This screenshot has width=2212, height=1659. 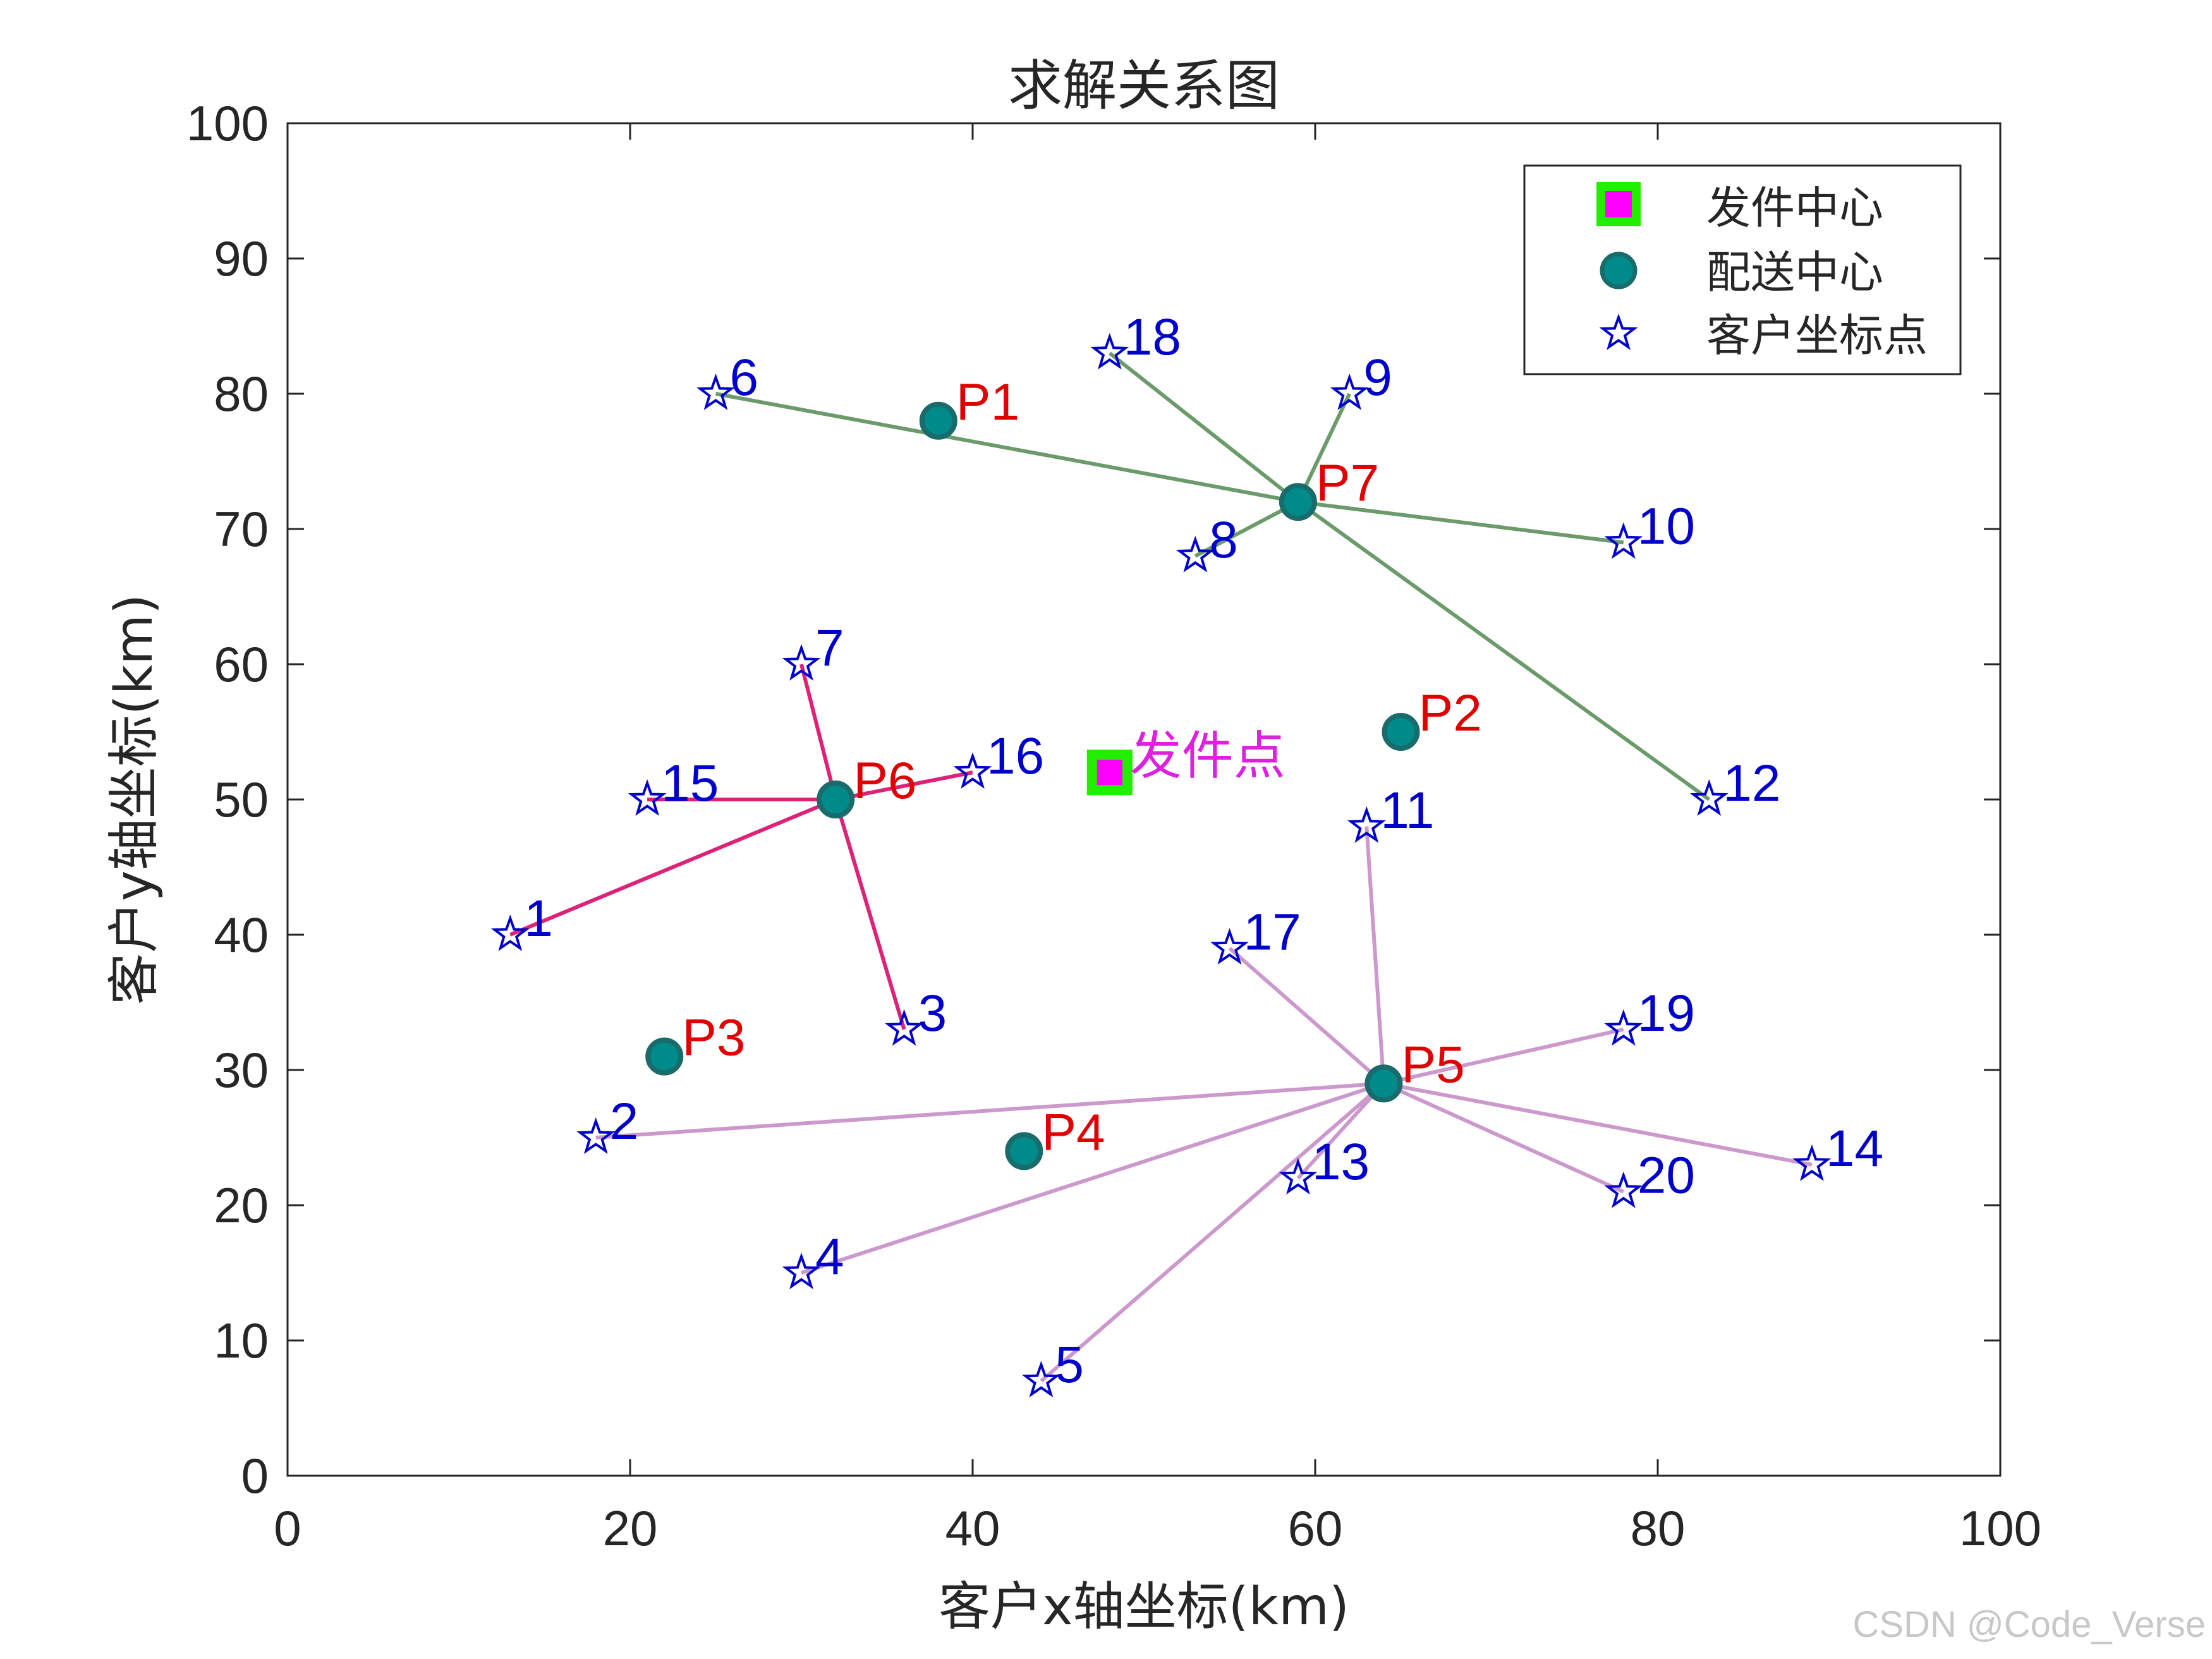 I want to click on distribution-center-label: P2, so click(x=1450, y=713).